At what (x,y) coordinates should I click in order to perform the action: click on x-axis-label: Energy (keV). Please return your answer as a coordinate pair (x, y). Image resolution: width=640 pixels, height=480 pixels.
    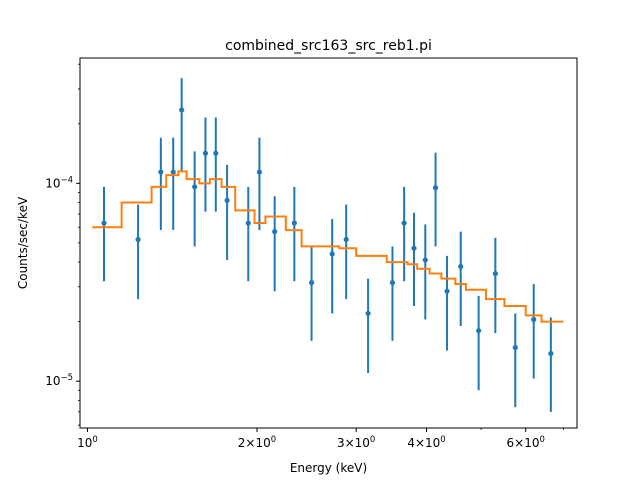
    Looking at the image, I should click on (328, 468).